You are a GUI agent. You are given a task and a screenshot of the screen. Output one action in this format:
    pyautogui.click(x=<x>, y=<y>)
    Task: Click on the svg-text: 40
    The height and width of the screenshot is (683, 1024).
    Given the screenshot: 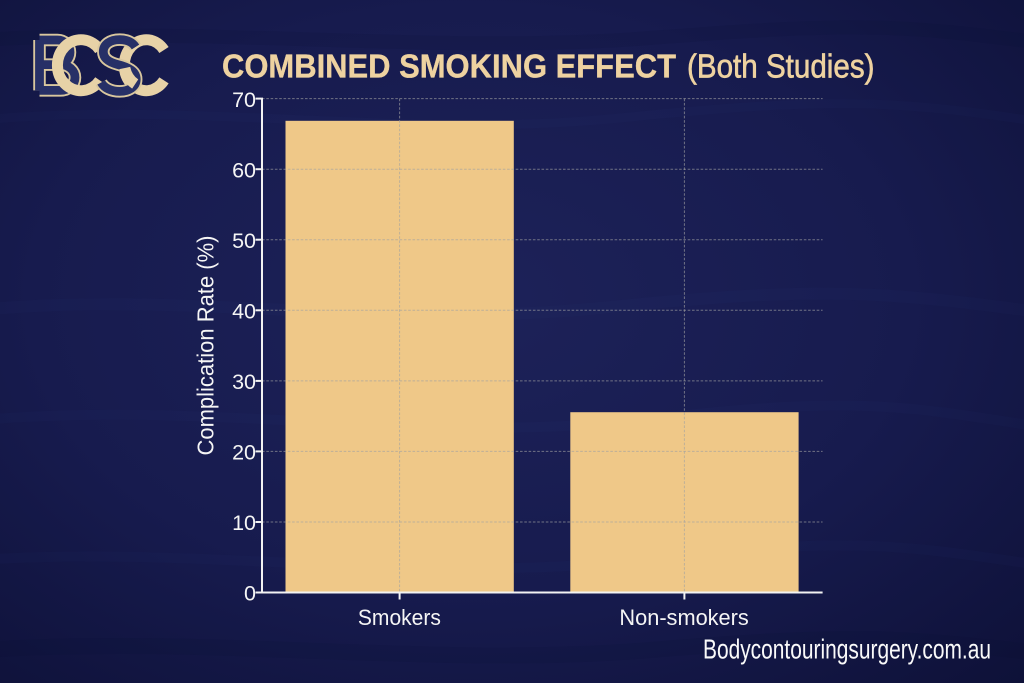 What is the action you would take?
    pyautogui.click(x=244, y=312)
    